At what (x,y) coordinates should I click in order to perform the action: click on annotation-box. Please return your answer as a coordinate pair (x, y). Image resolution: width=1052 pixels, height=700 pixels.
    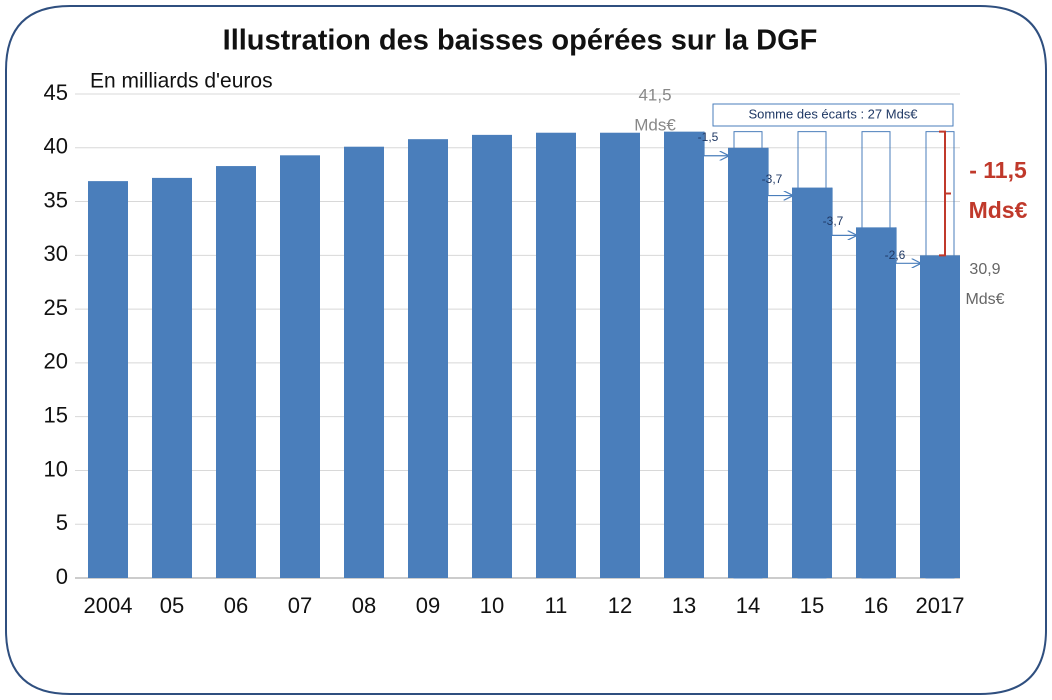
    Looking at the image, I should click on (833, 115).